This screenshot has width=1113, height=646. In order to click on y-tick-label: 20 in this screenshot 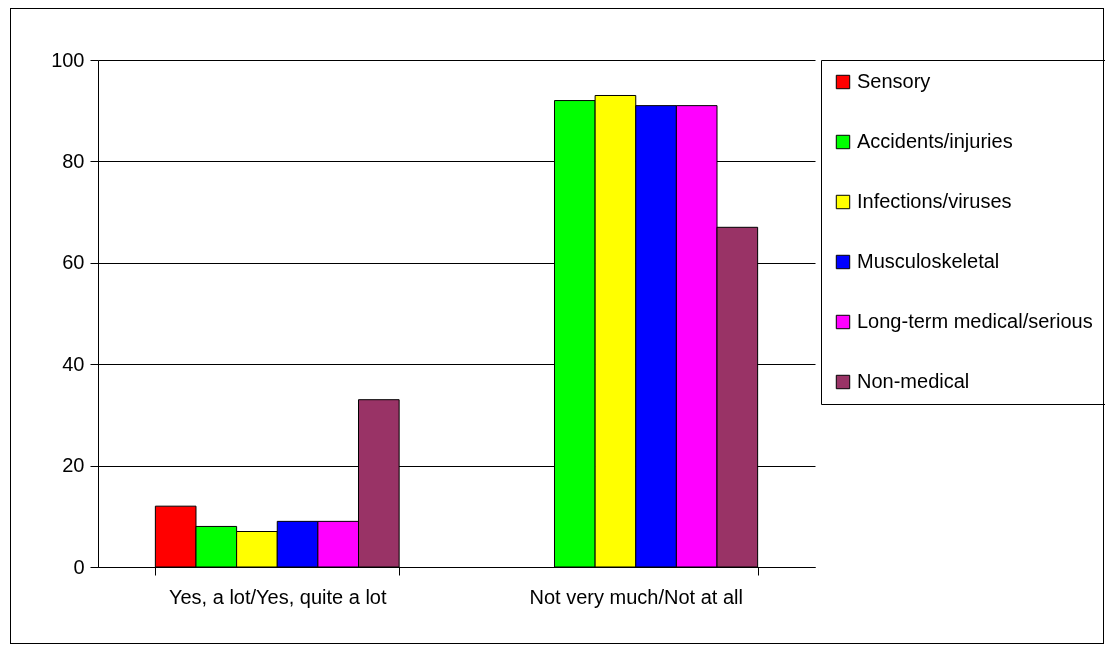, I will do `click(73, 465)`.